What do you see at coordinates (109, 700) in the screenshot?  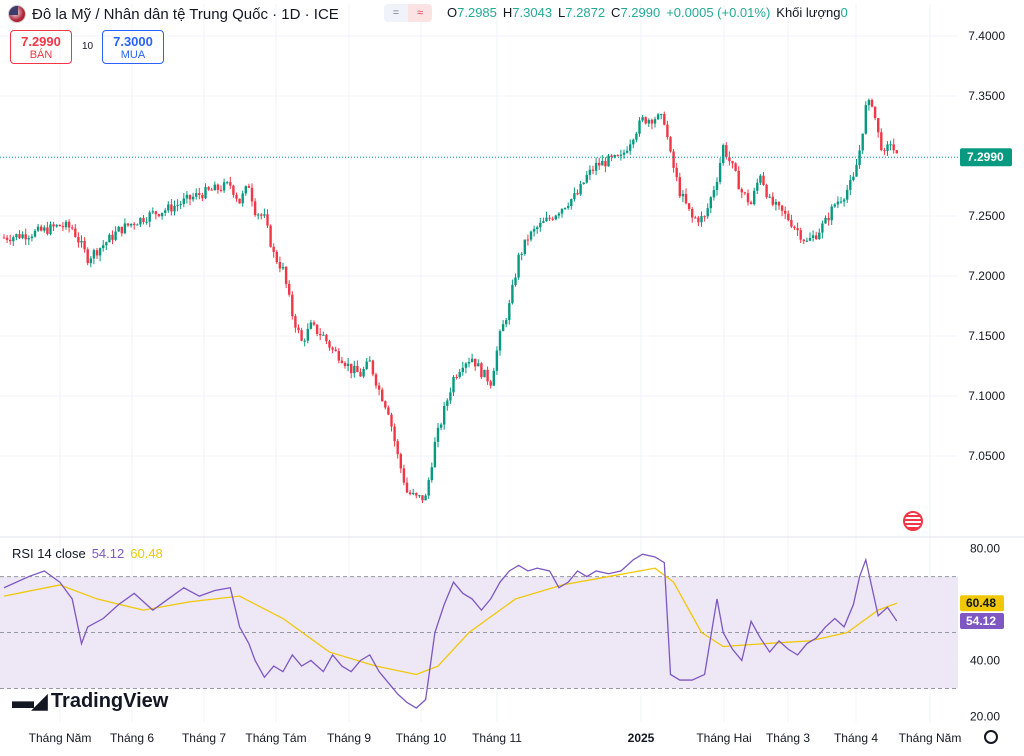 I see `tradingview-wordmark: TradingView` at bounding box center [109, 700].